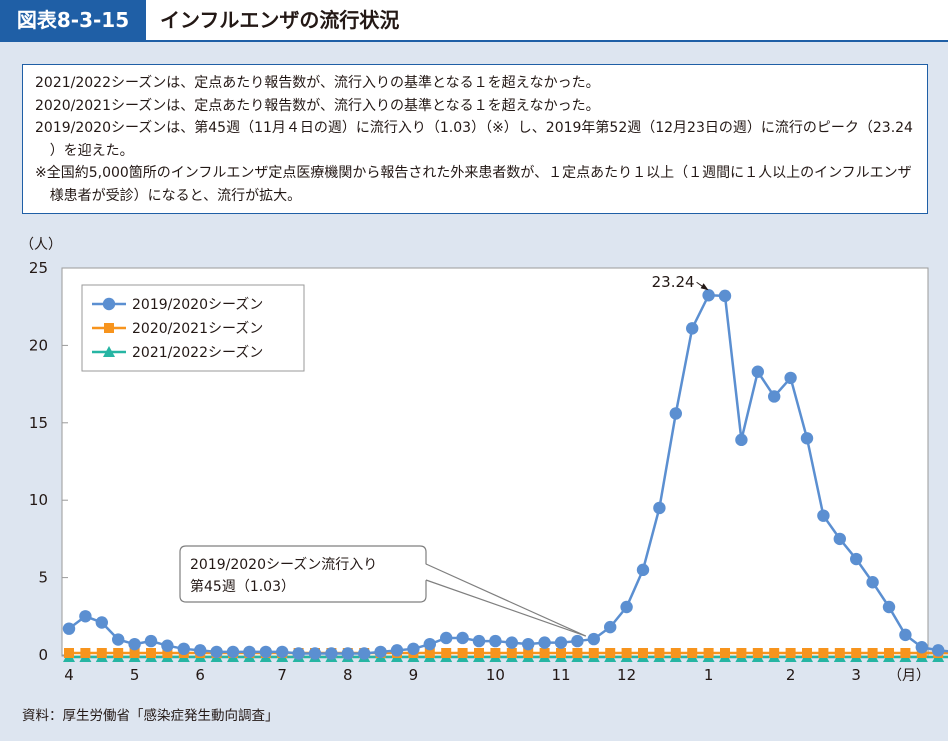 The image size is (948, 741). I want to click on y-tick-label: 10, so click(38, 500).